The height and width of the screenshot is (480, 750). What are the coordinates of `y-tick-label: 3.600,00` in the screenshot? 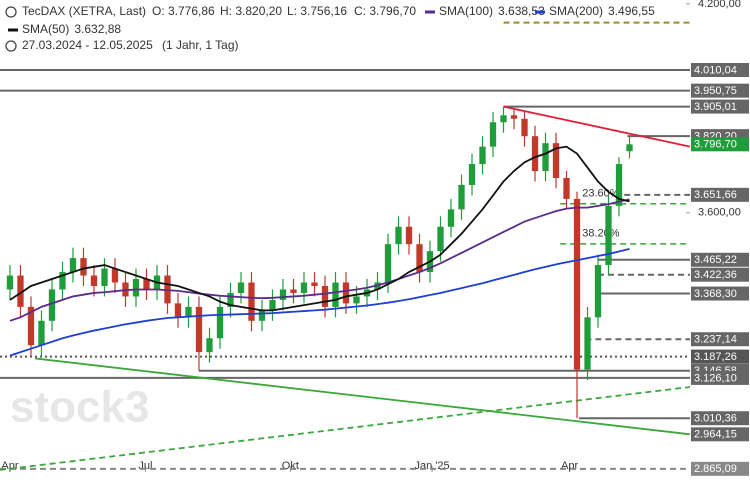 It's located at (719, 213).